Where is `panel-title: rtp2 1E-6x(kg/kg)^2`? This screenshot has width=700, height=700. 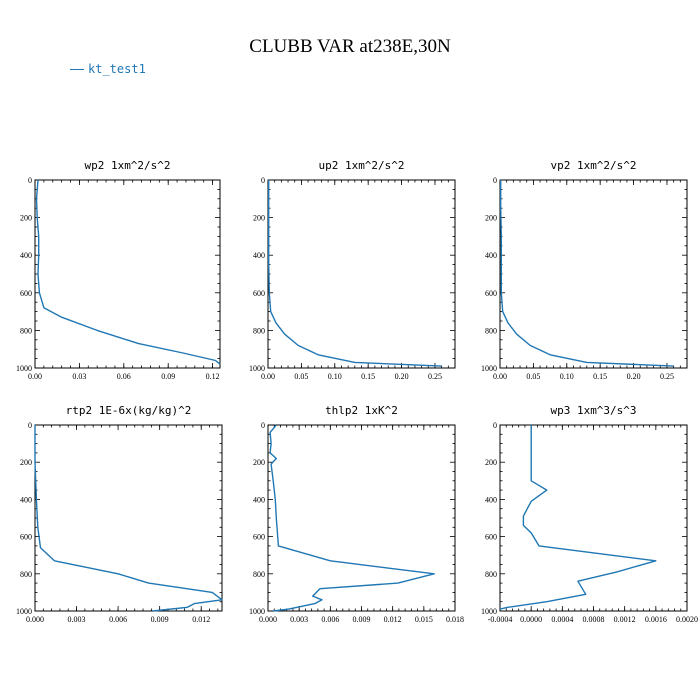
panel-title: rtp2 1E-6x(kg/kg)^2 is located at coordinates (129, 410).